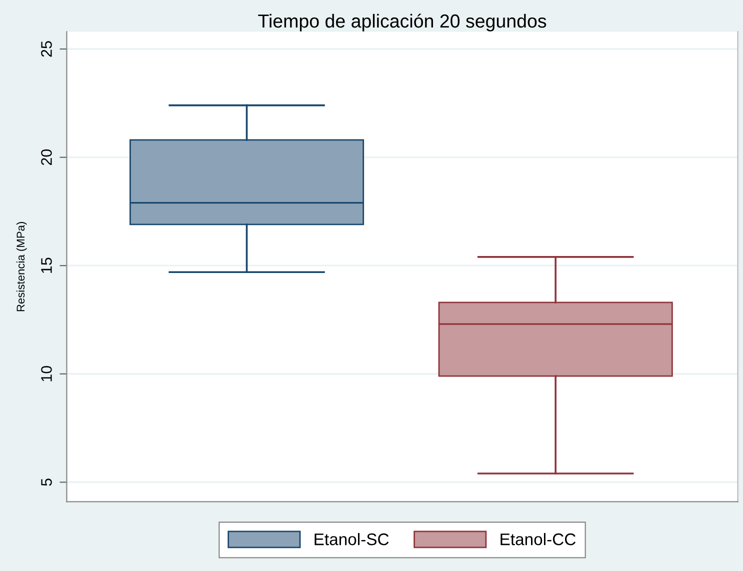  What do you see at coordinates (351, 539) in the screenshot?
I see `legend-label: Etanol-SC` at bounding box center [351, 539].